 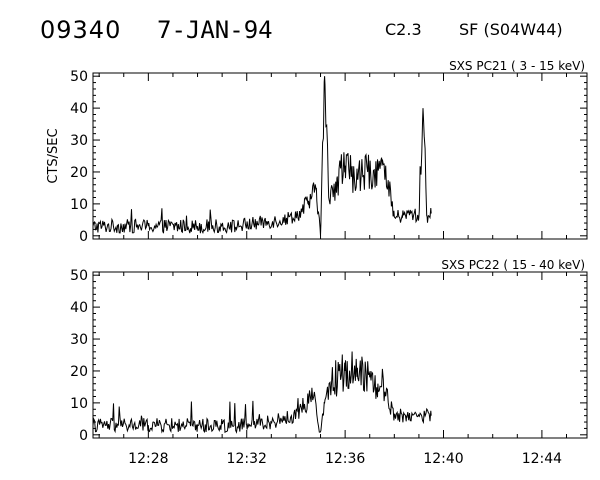 What do you see at coordinates (215, 30) in the screenshot?
I see `event-date: 7-JAN-94` at bounding box center [215, 30].